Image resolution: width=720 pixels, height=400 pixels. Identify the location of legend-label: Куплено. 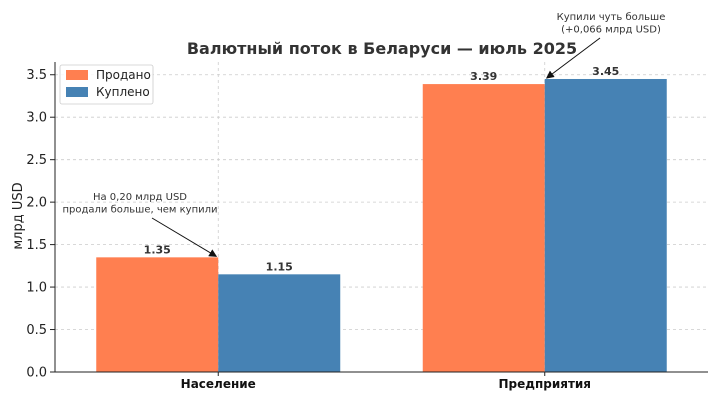
(123, 92).